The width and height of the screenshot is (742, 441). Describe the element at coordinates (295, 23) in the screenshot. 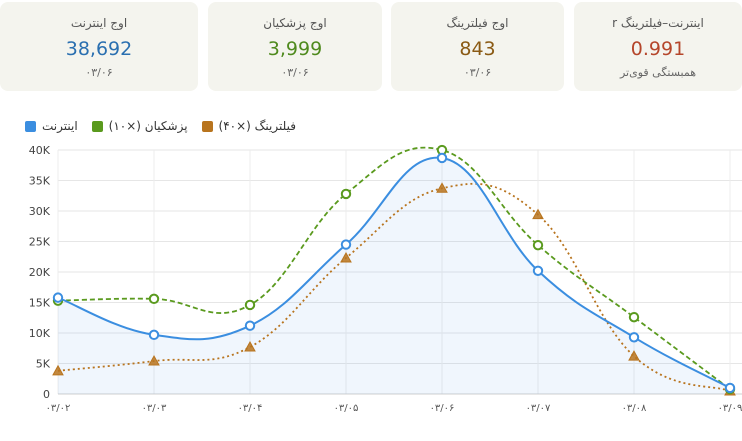

I see `kpi-label: اوج پزشکیان` at that location.